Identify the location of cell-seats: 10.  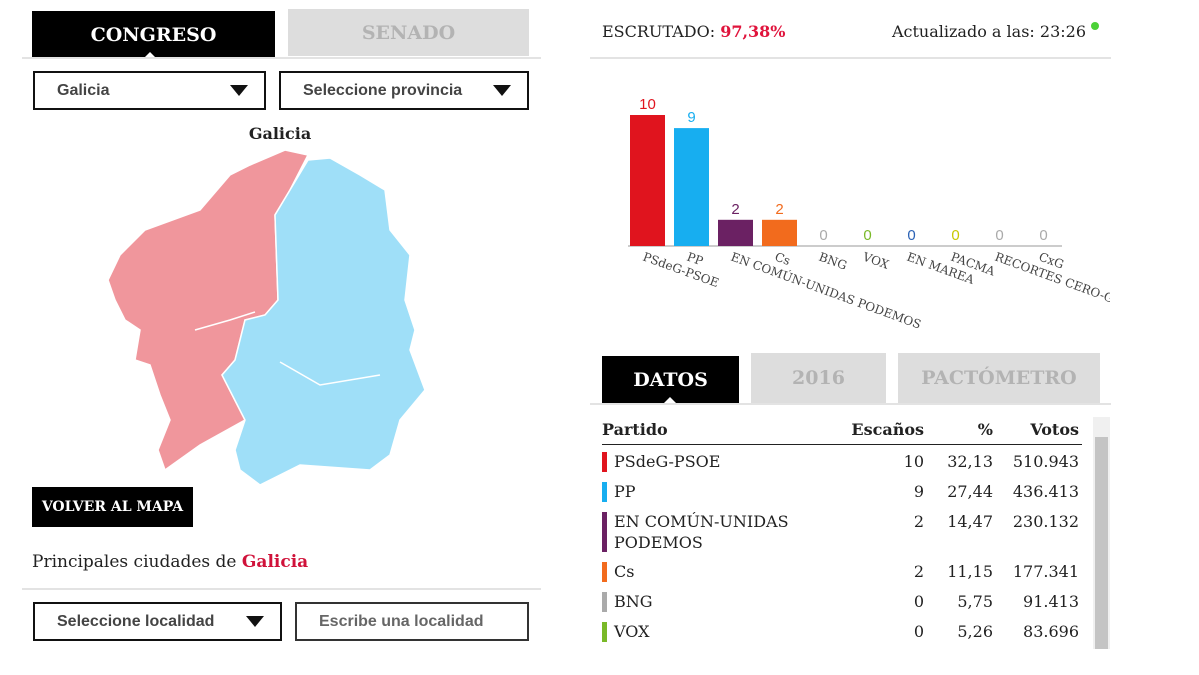
(913, 461).